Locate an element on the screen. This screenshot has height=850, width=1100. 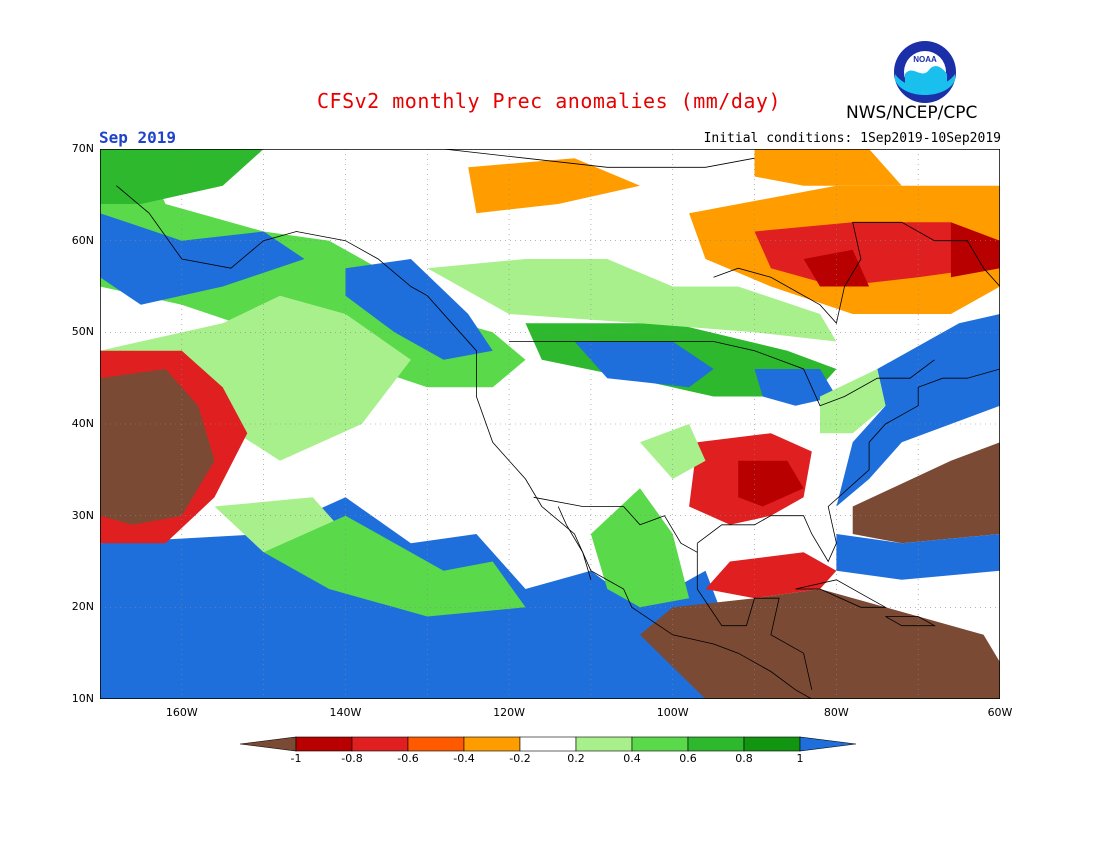
coast-atlantic-us is located at coordinates (848, 465).